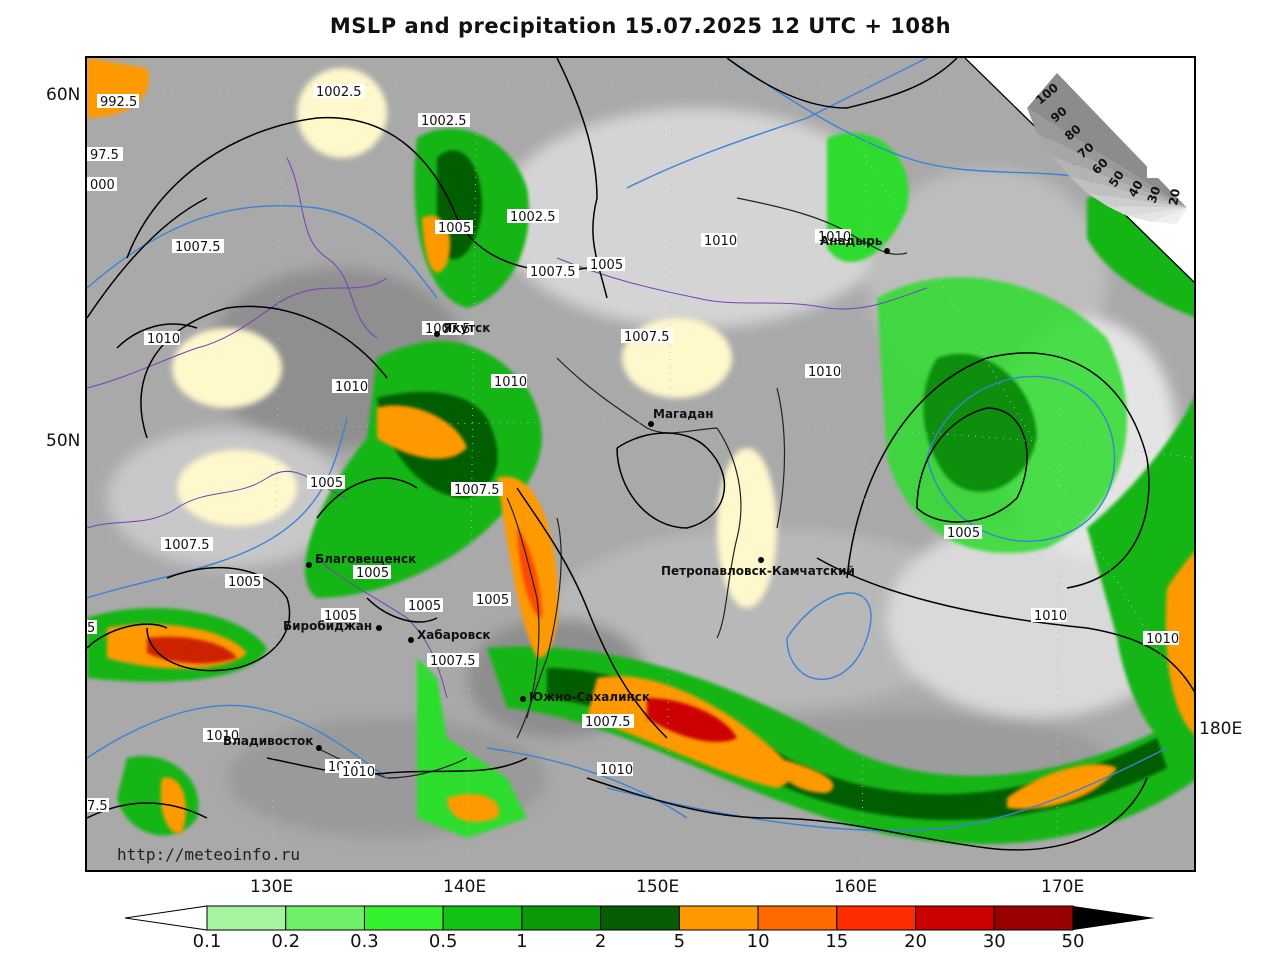 The image size is (1281, 963). I want to click on legend-label: 1, so click(522, 941).